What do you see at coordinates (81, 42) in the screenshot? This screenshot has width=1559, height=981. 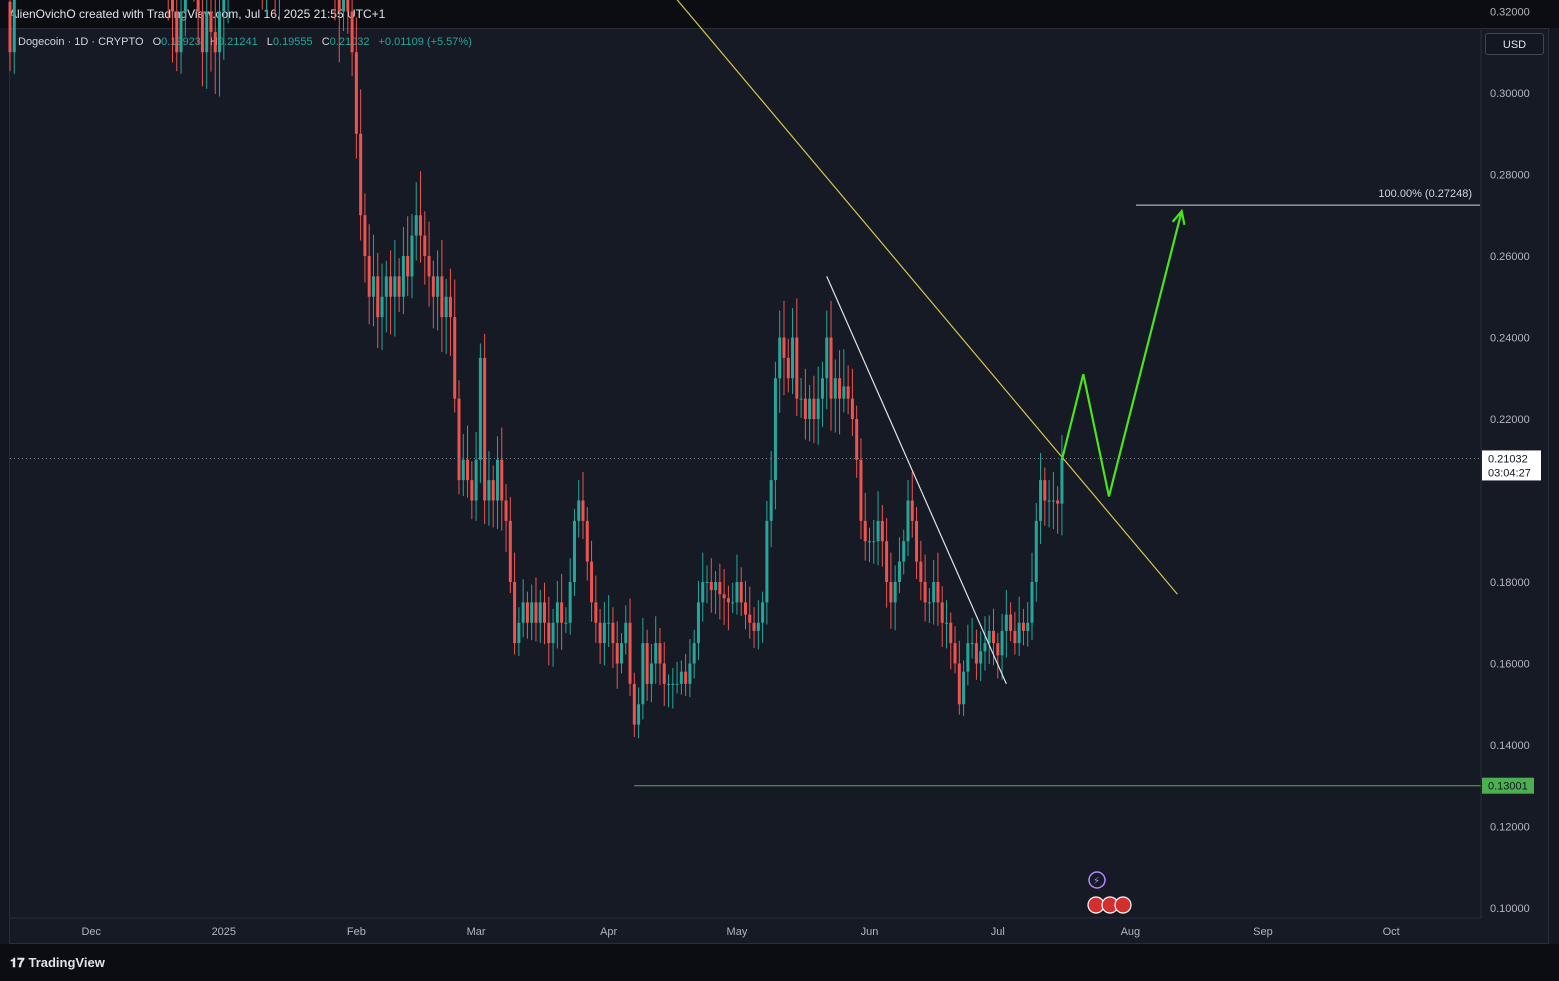 I see `symbol-name: Dogecoin · 1D · CRYPTO` at bounding box center [81, 42].